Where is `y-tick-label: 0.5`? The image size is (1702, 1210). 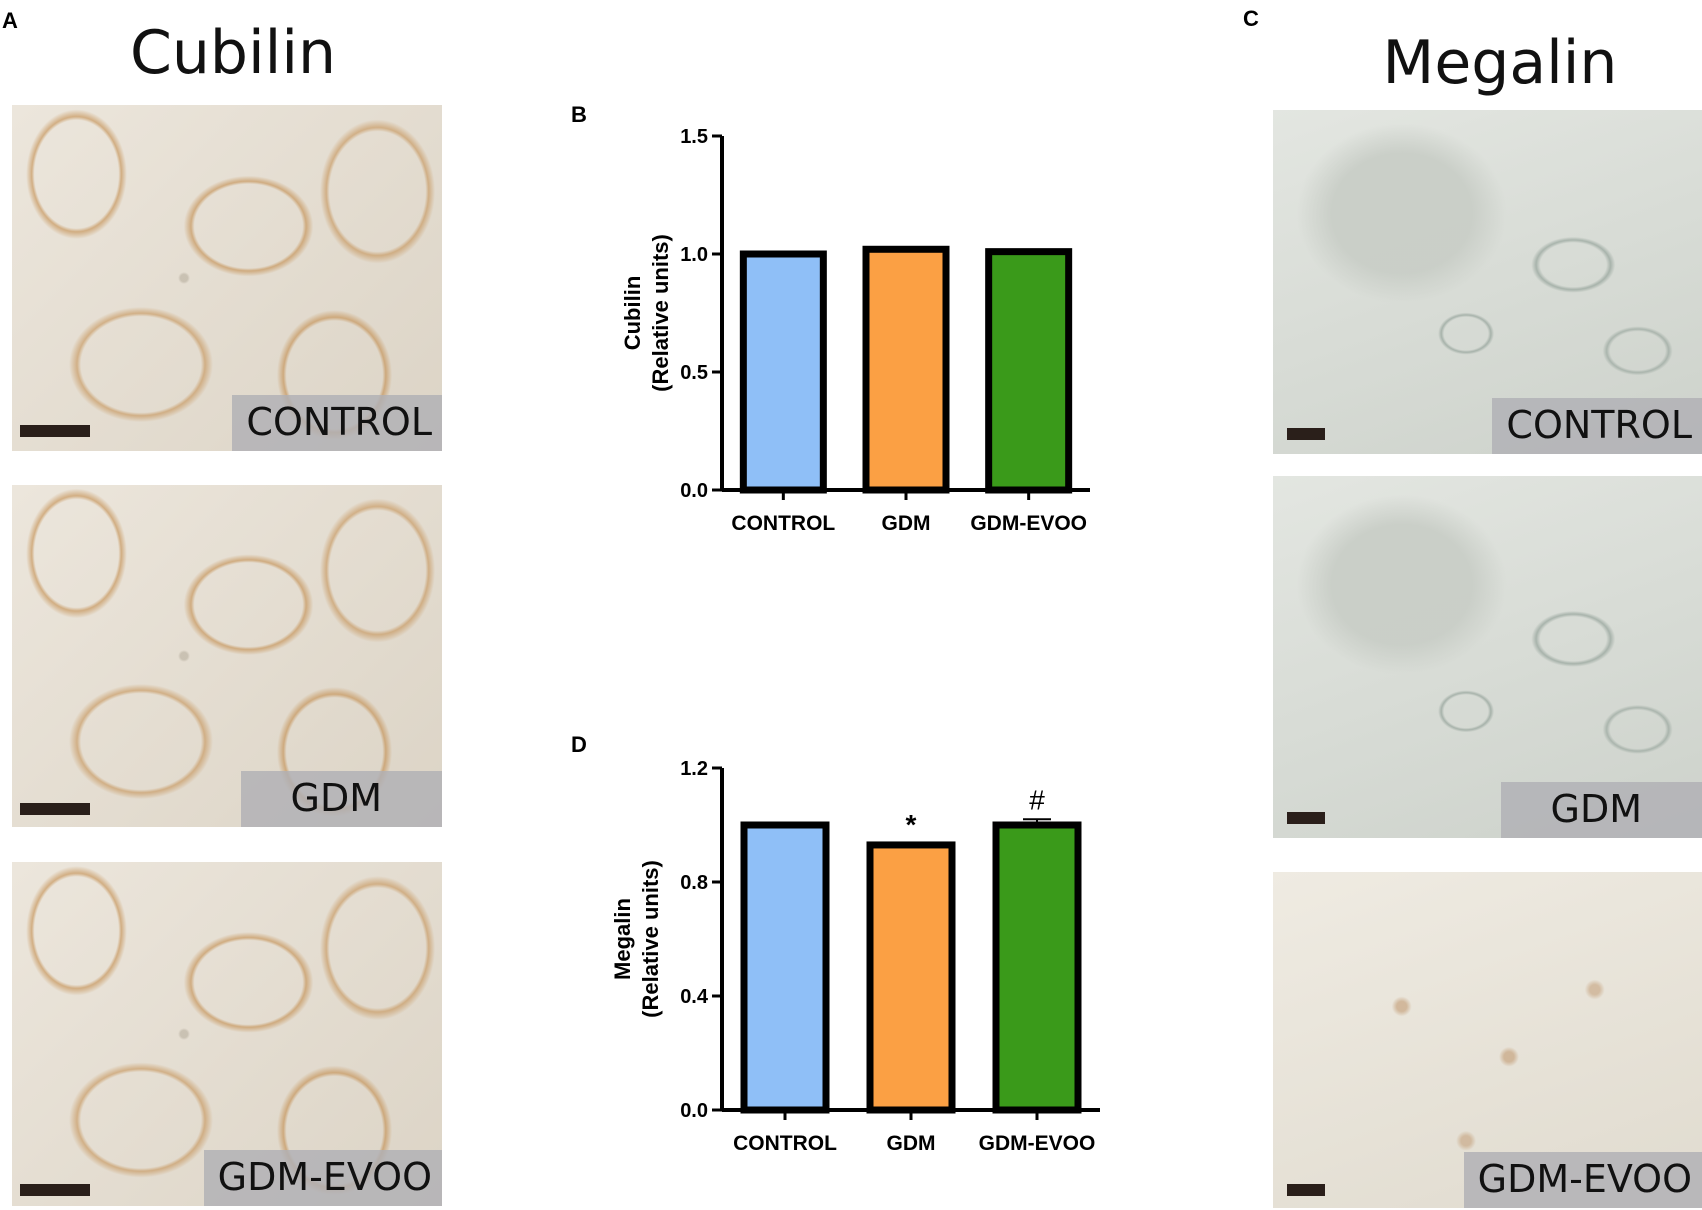
y-tick-label: 0.5 is located at coordinates (694, 373).